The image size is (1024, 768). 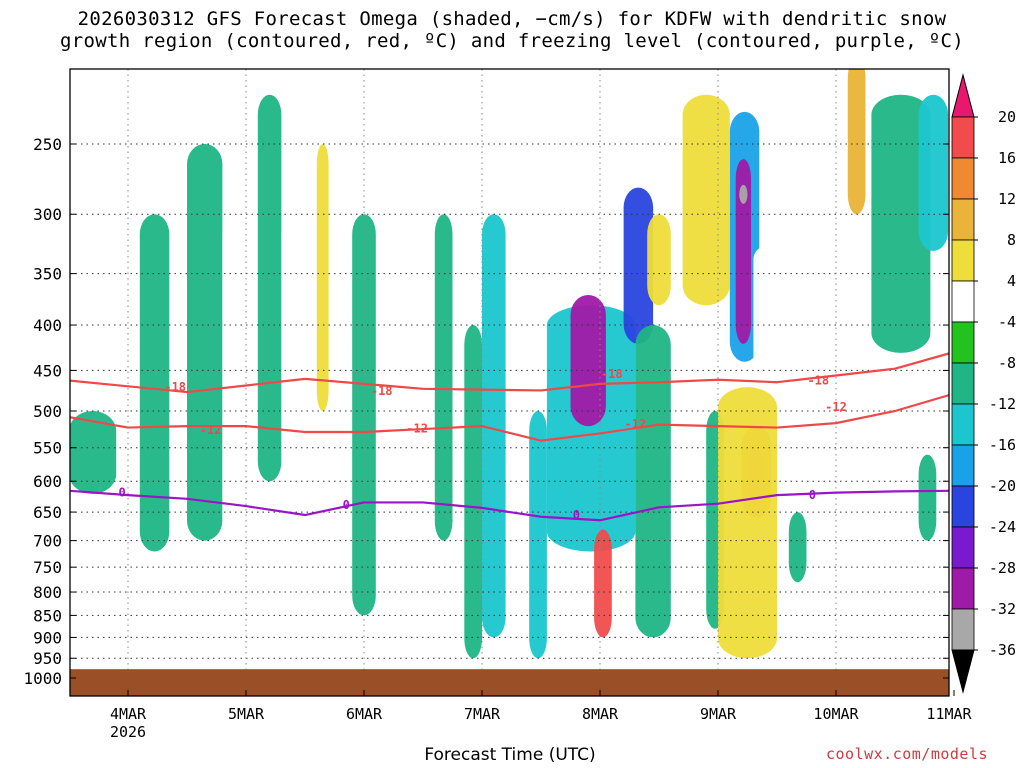 I want to click on ytick-label-4: 450, so click(x=47, y=370).